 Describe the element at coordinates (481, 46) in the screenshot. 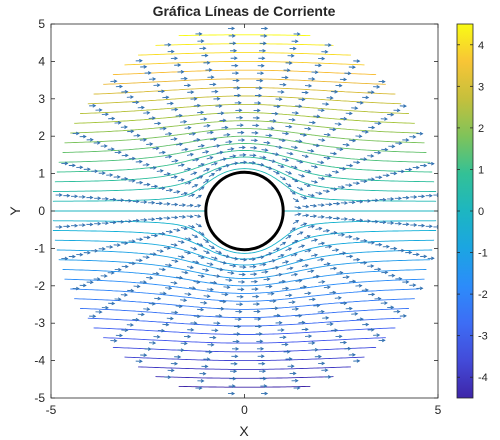

I see `colorbar-tick-label: 4` at that location.